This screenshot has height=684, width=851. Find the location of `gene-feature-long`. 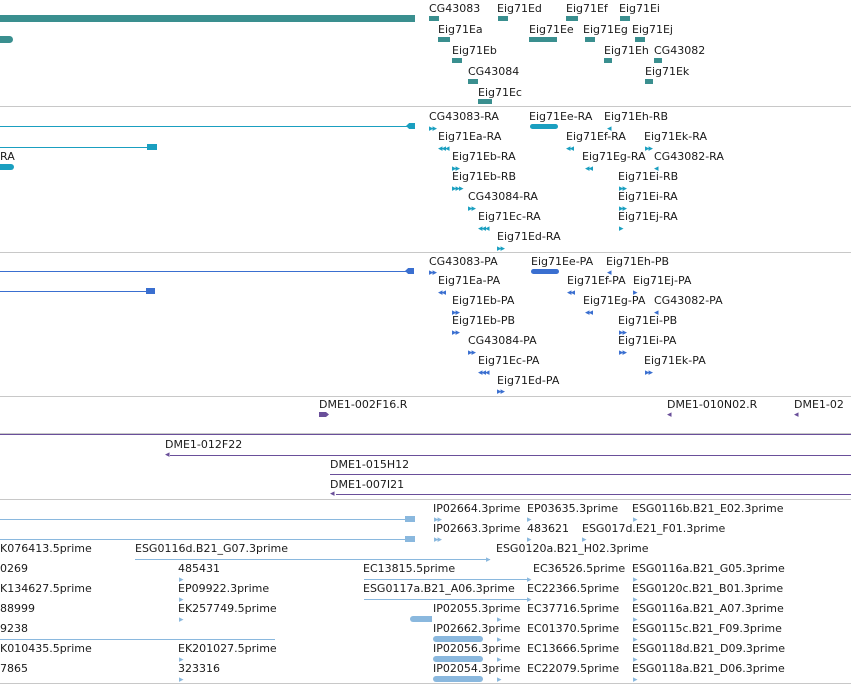

gene-feature-long is located at coordinates (207, 18).